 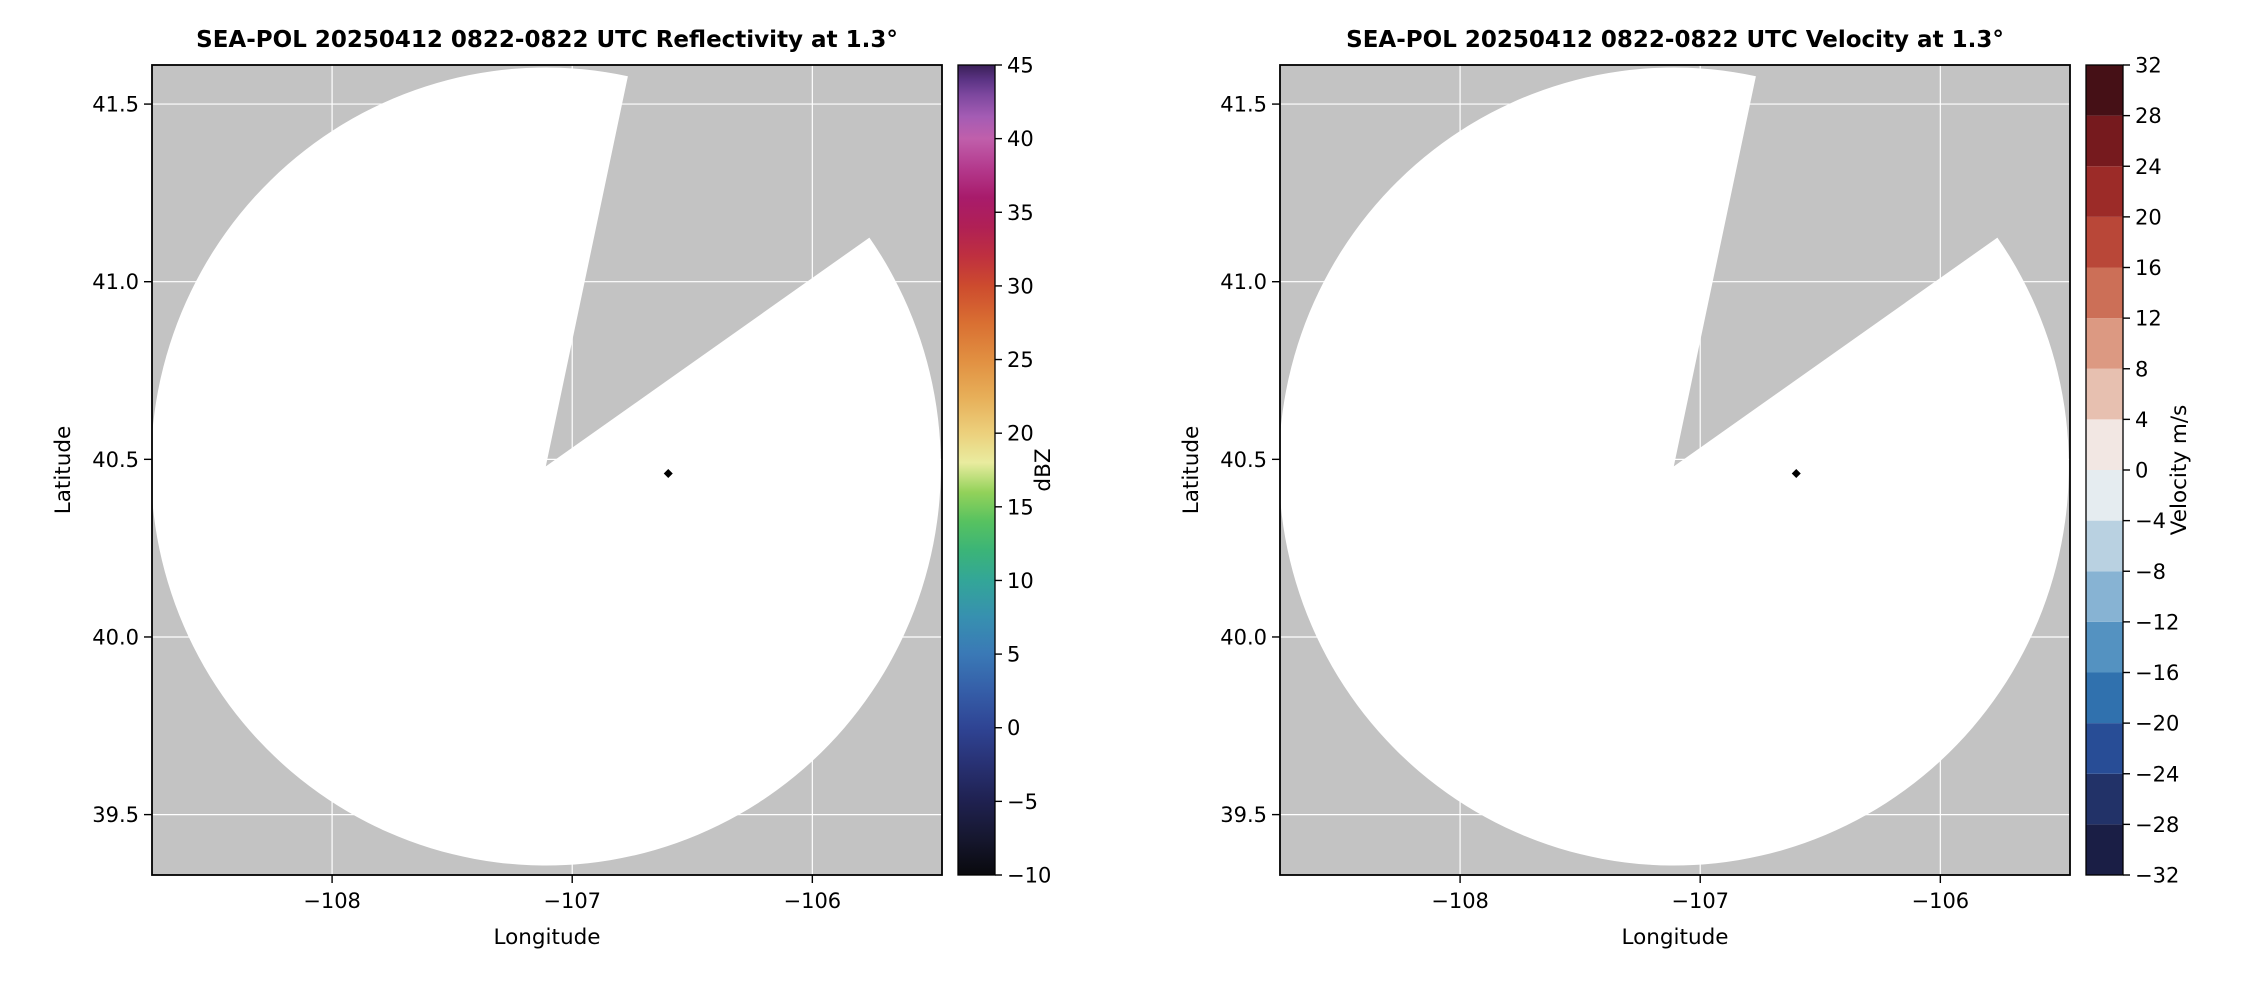 I want to click on velocity-yaxis-label: Latitude, so click(x=1191, y=470).